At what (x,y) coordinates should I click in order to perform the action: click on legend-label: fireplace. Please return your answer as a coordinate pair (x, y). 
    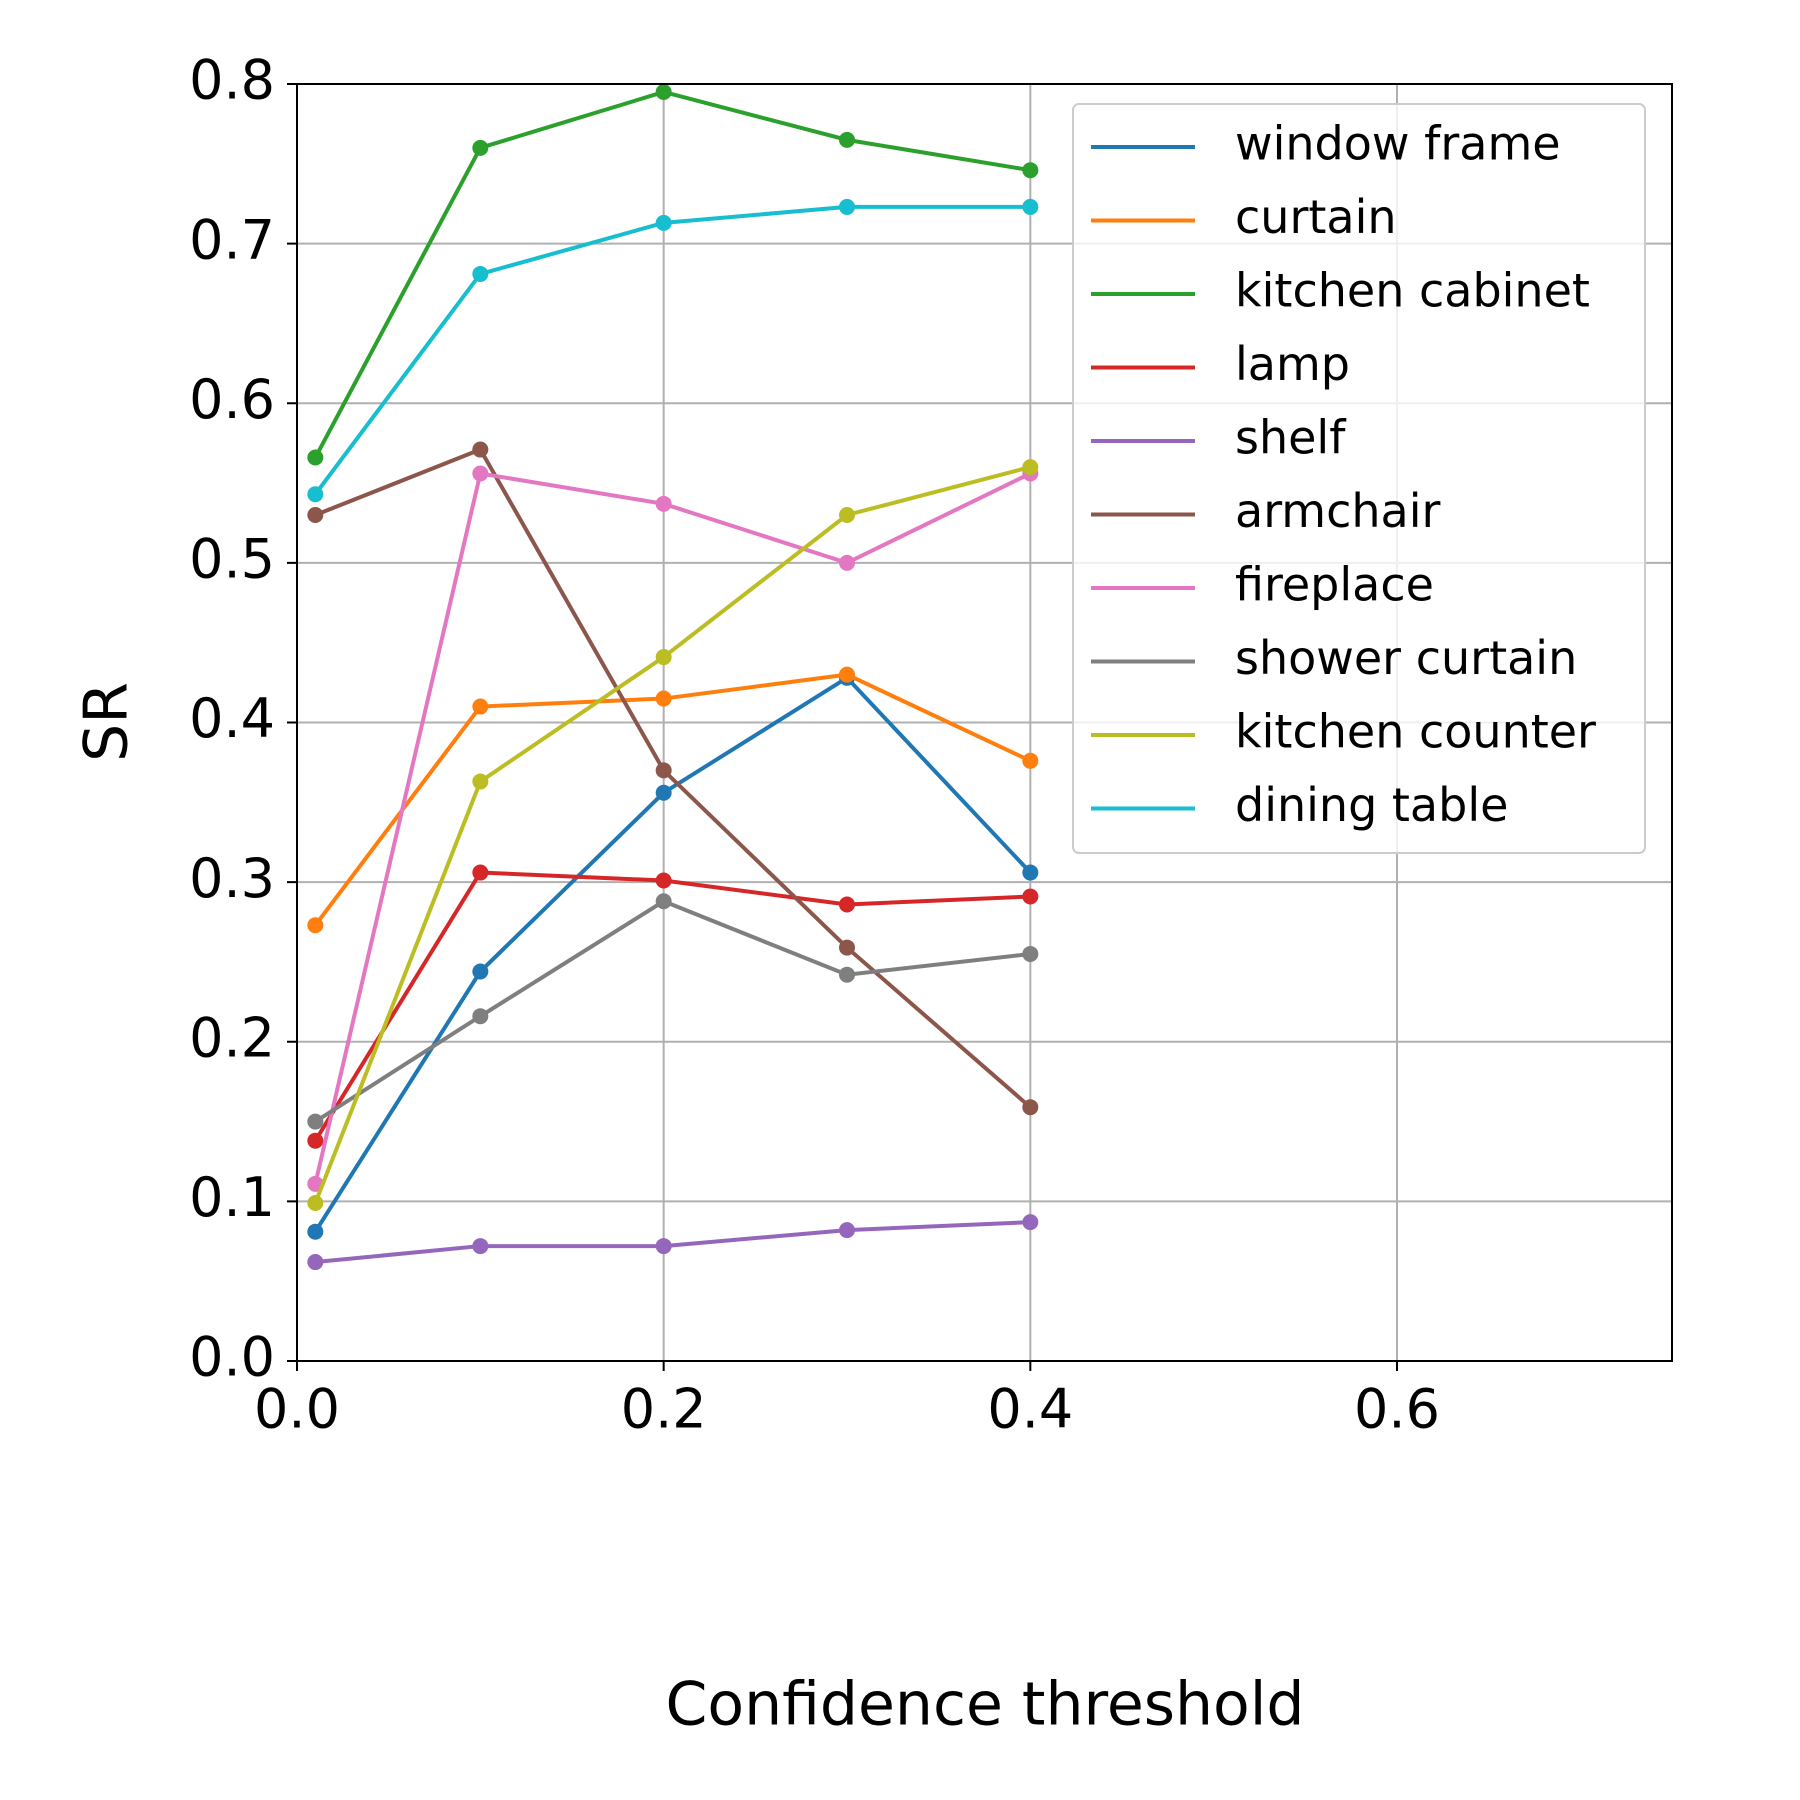
    Looking at the image, I should click on (1334, 585).